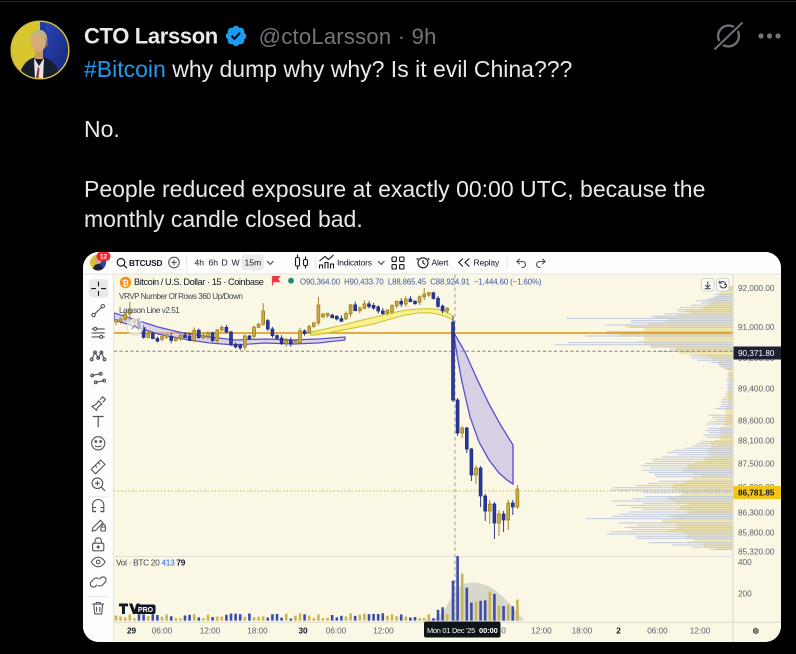 This screenshot has height=654, width=796. I want to click on svg-text: 200, so click(745, 594).